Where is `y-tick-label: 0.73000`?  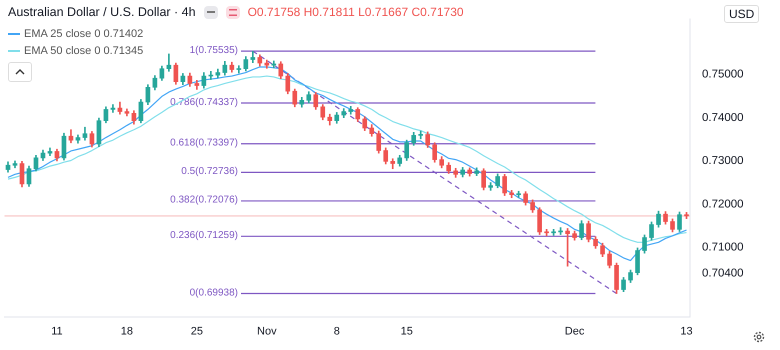 y-tick-label: 0.73000 is located at coordinates (723, 161).